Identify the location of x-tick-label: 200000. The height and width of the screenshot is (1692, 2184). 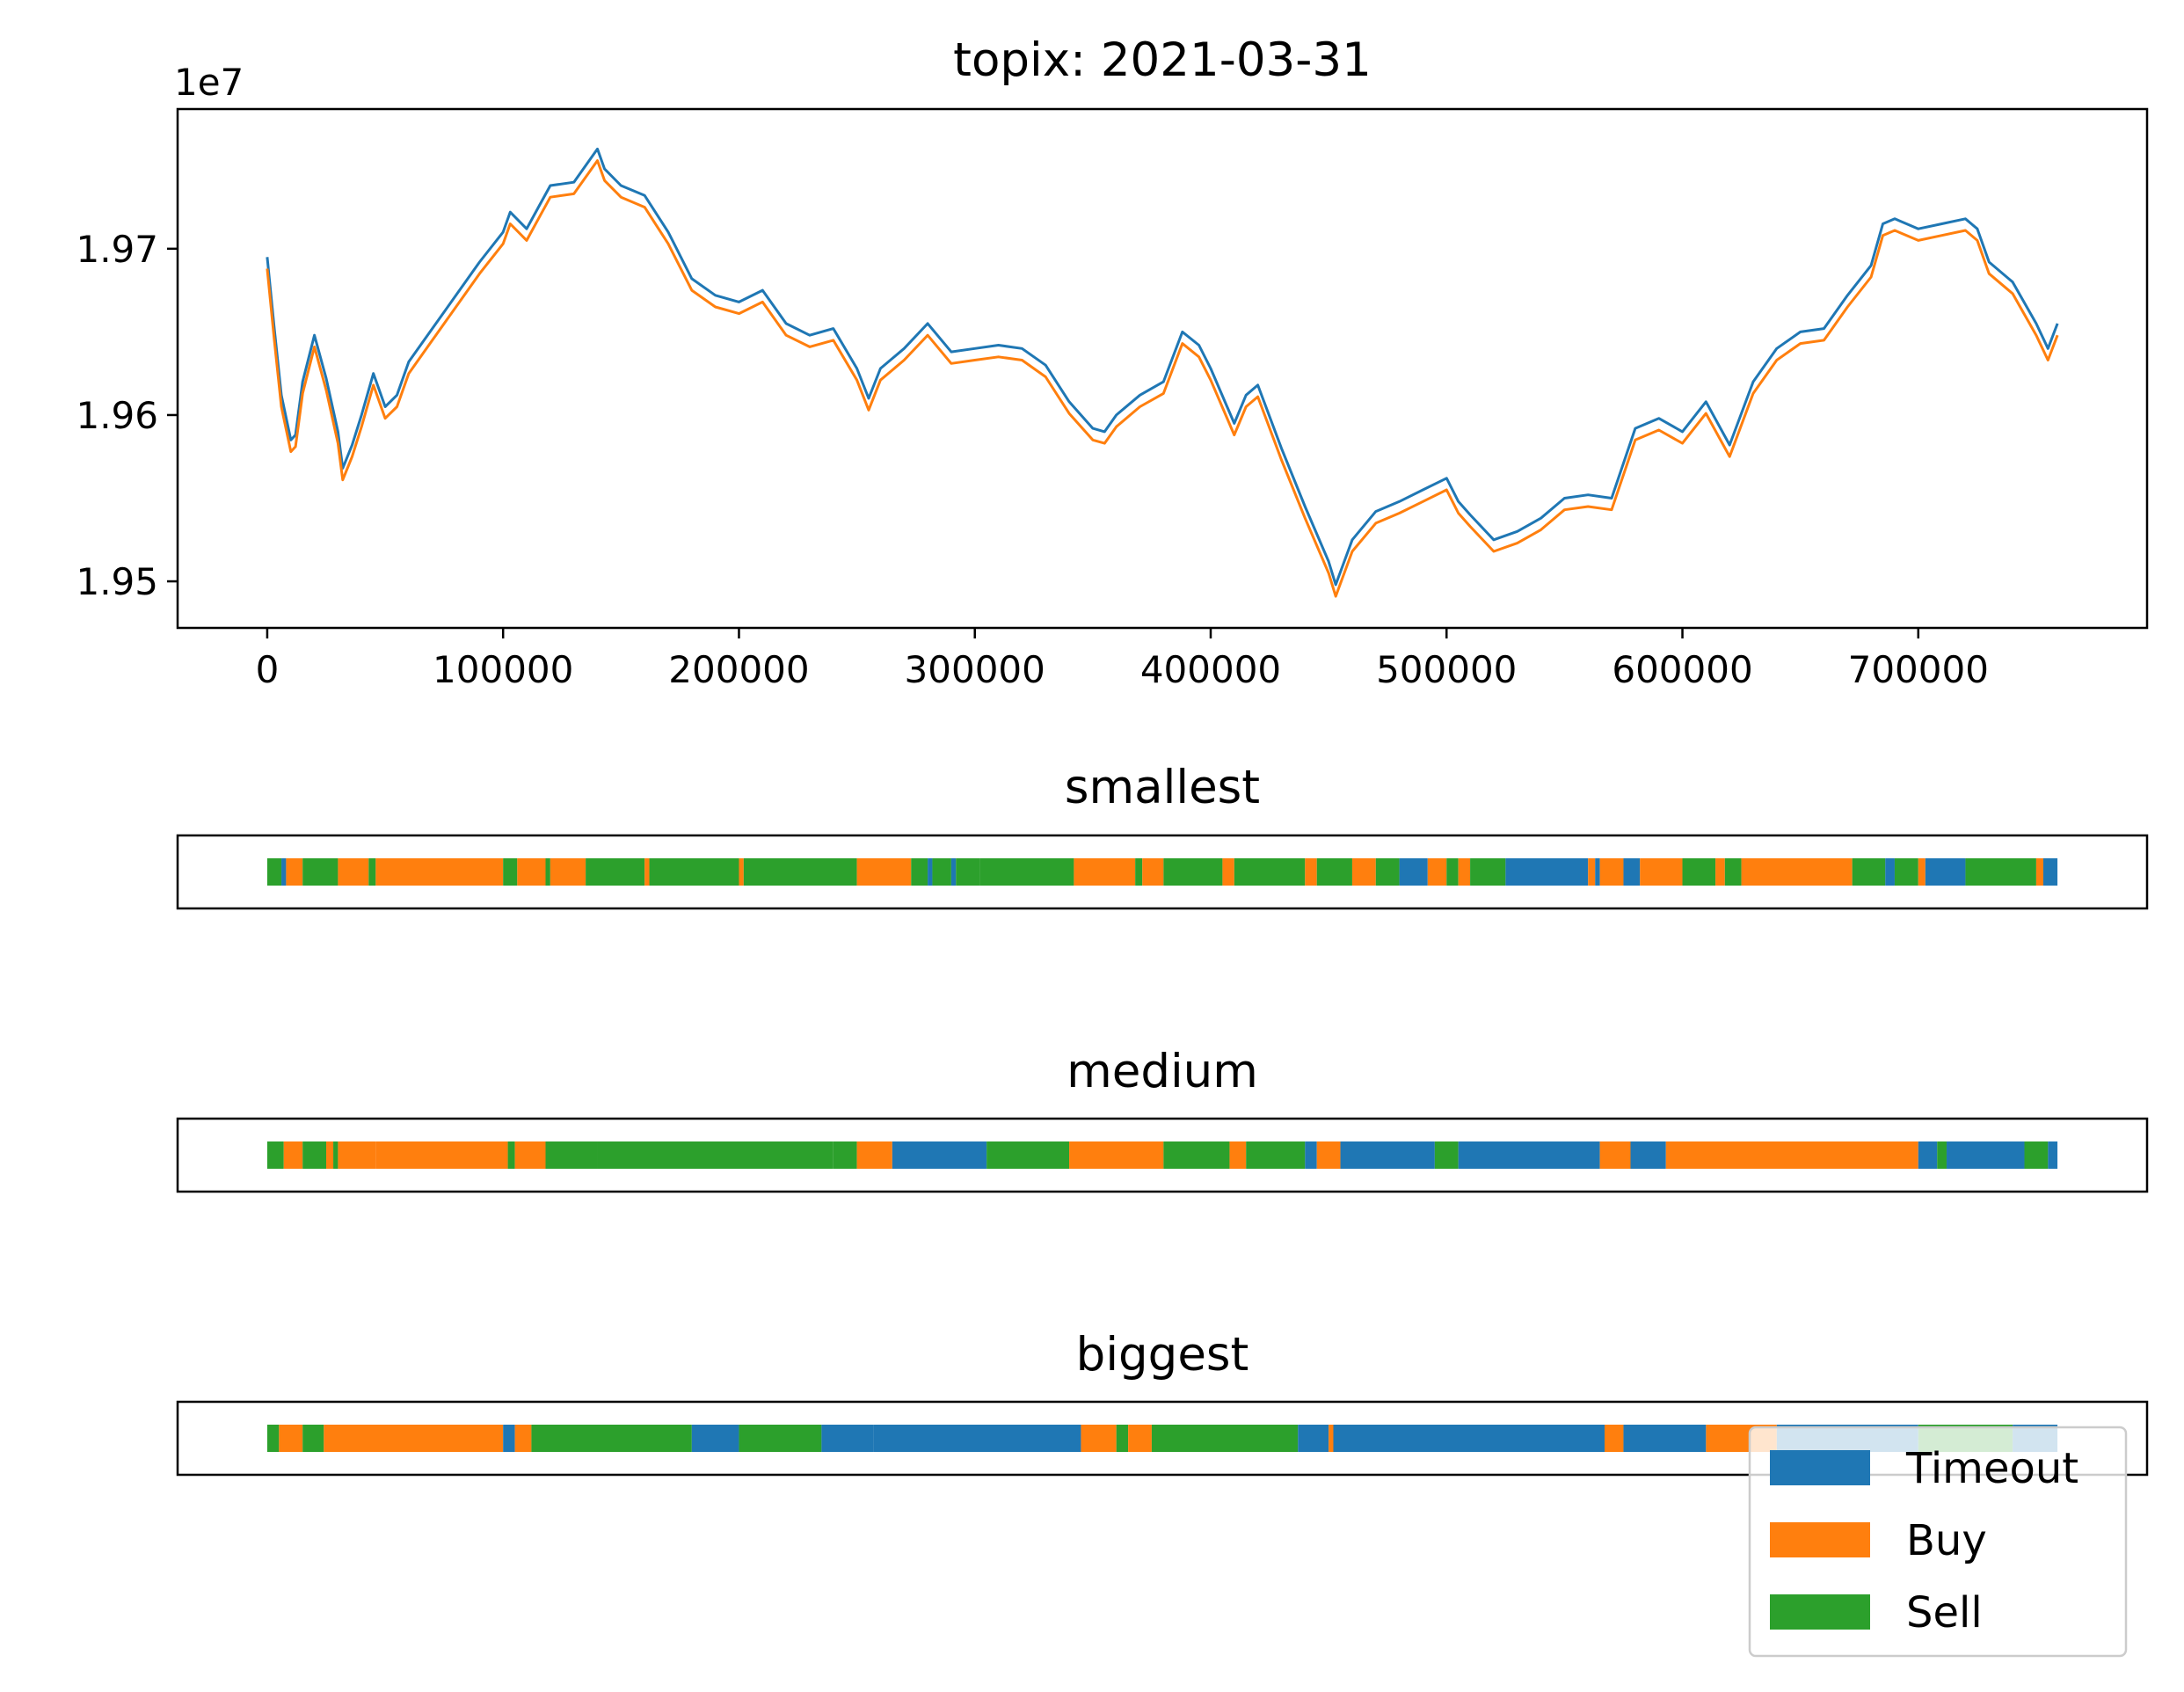
(738, 669).